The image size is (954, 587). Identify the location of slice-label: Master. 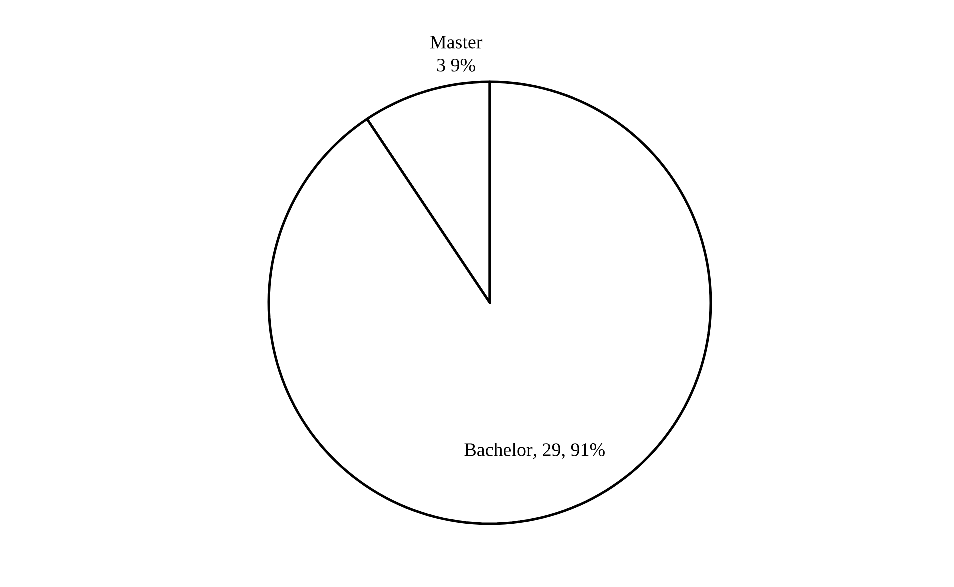
(456, 42).